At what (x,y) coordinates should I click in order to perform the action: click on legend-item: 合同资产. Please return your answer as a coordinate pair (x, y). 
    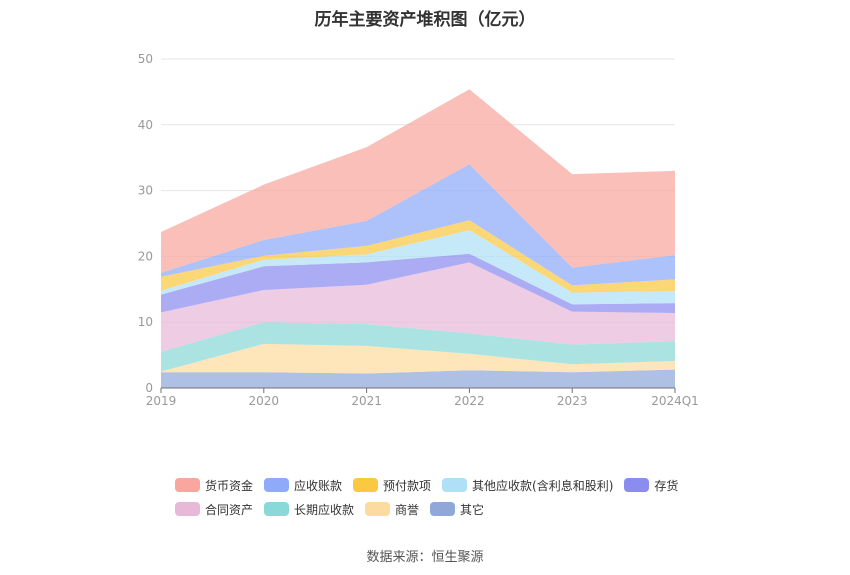
    Looking at the image, I should click on (214, 509).